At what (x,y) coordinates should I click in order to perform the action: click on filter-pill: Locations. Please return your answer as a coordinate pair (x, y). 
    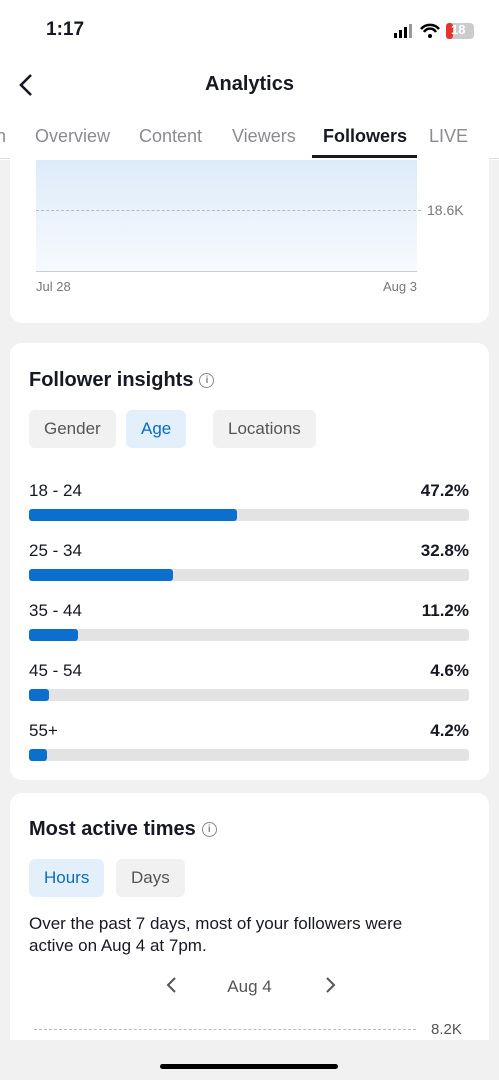
    Looking at the image, I should click on (264, 429).